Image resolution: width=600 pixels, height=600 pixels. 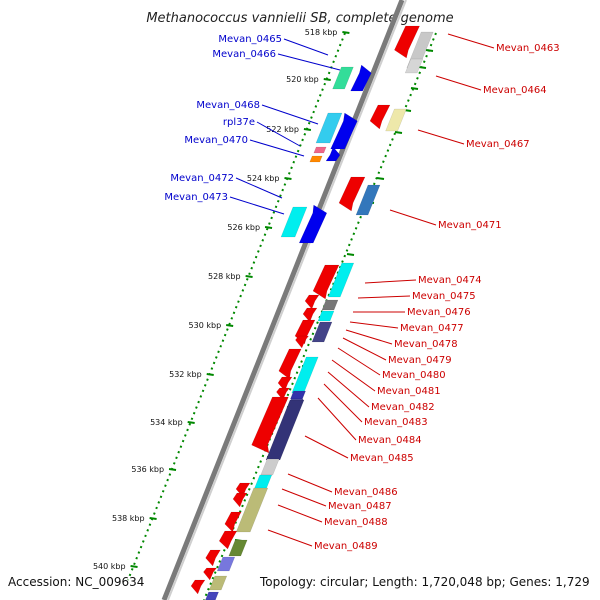 I want to click on gene-label-reverse: Mevan_0489, so click(x=346, y=546).